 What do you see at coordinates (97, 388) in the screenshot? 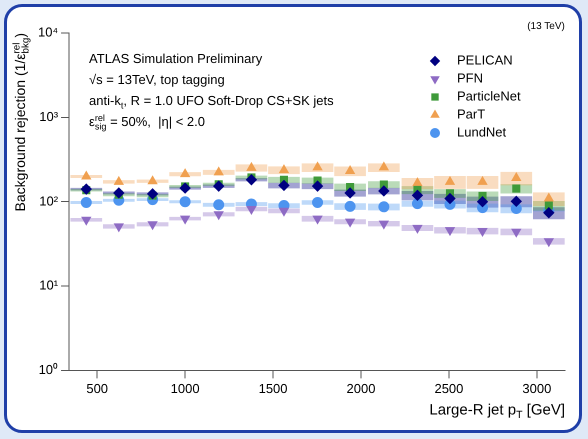
I see `x-tick-label: 500` at bounding box center [97, 388].